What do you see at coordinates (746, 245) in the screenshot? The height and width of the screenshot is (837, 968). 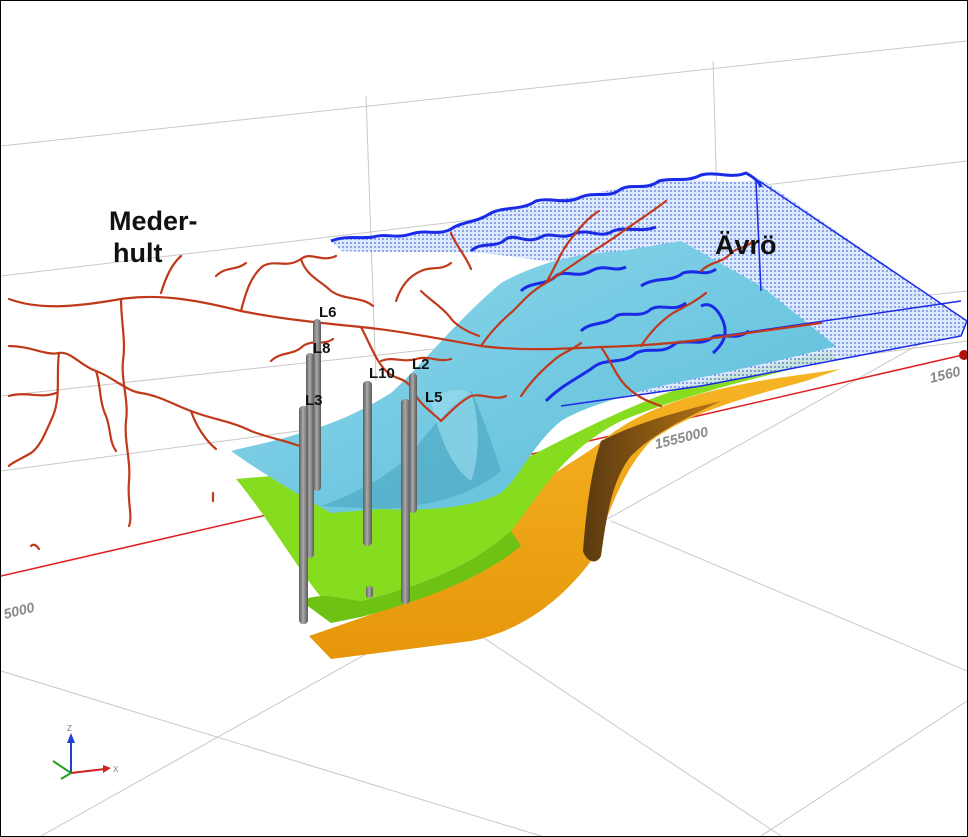 I see `place-label-avro: Ävrö` at bounding box center [746, 245].